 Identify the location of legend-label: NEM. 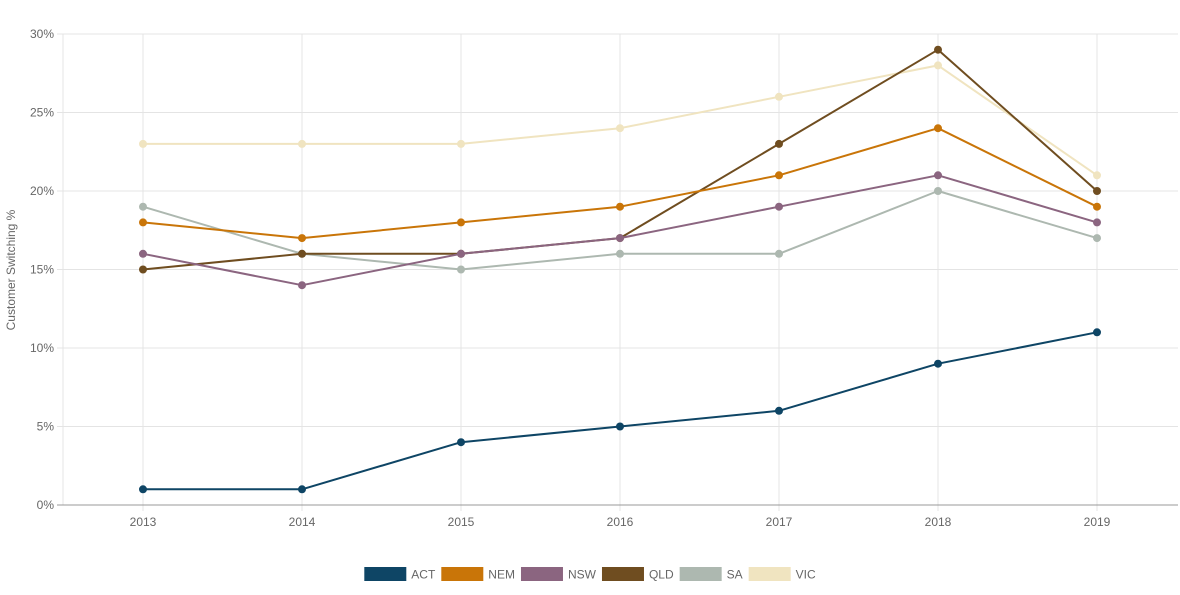
(501, 575).